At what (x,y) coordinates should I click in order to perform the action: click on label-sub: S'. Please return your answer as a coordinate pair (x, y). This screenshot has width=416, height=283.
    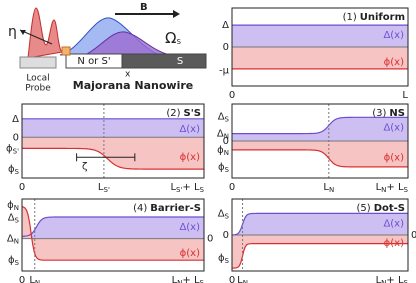
    Looking at the image, I should click on (179, 190).